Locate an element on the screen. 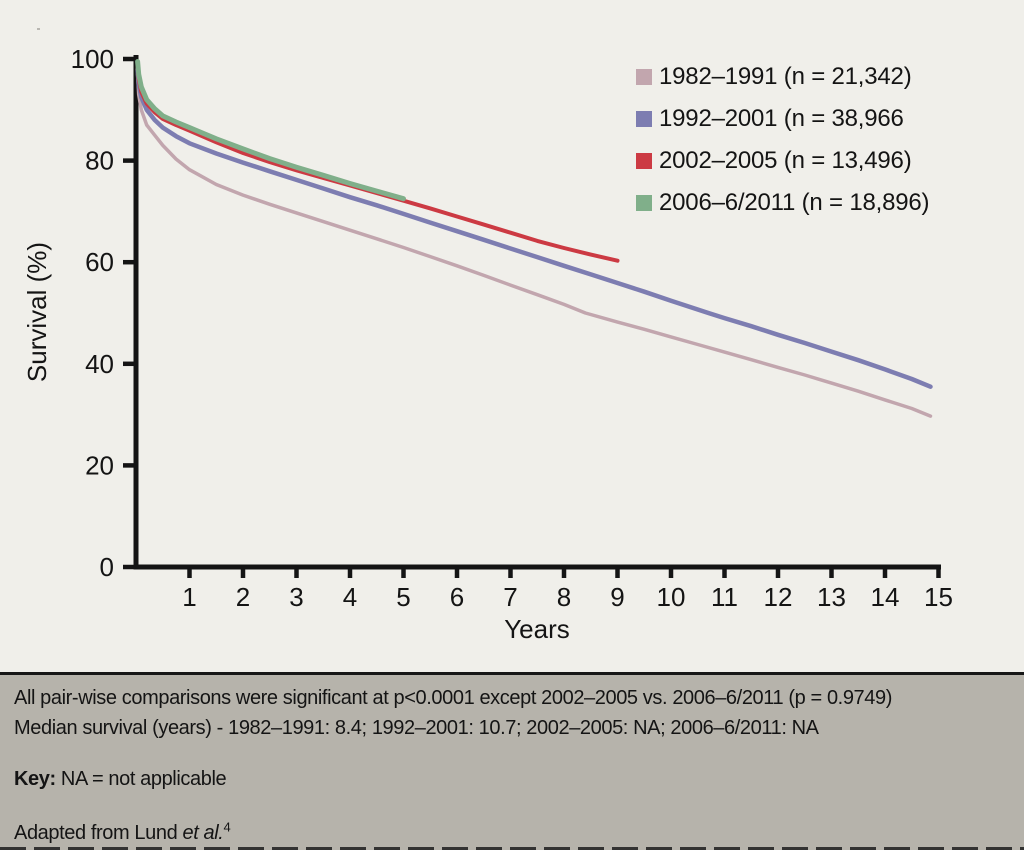 This screenshot has height=850, width=1024. x-axis-title: Years is located at coordinates (537, 629).